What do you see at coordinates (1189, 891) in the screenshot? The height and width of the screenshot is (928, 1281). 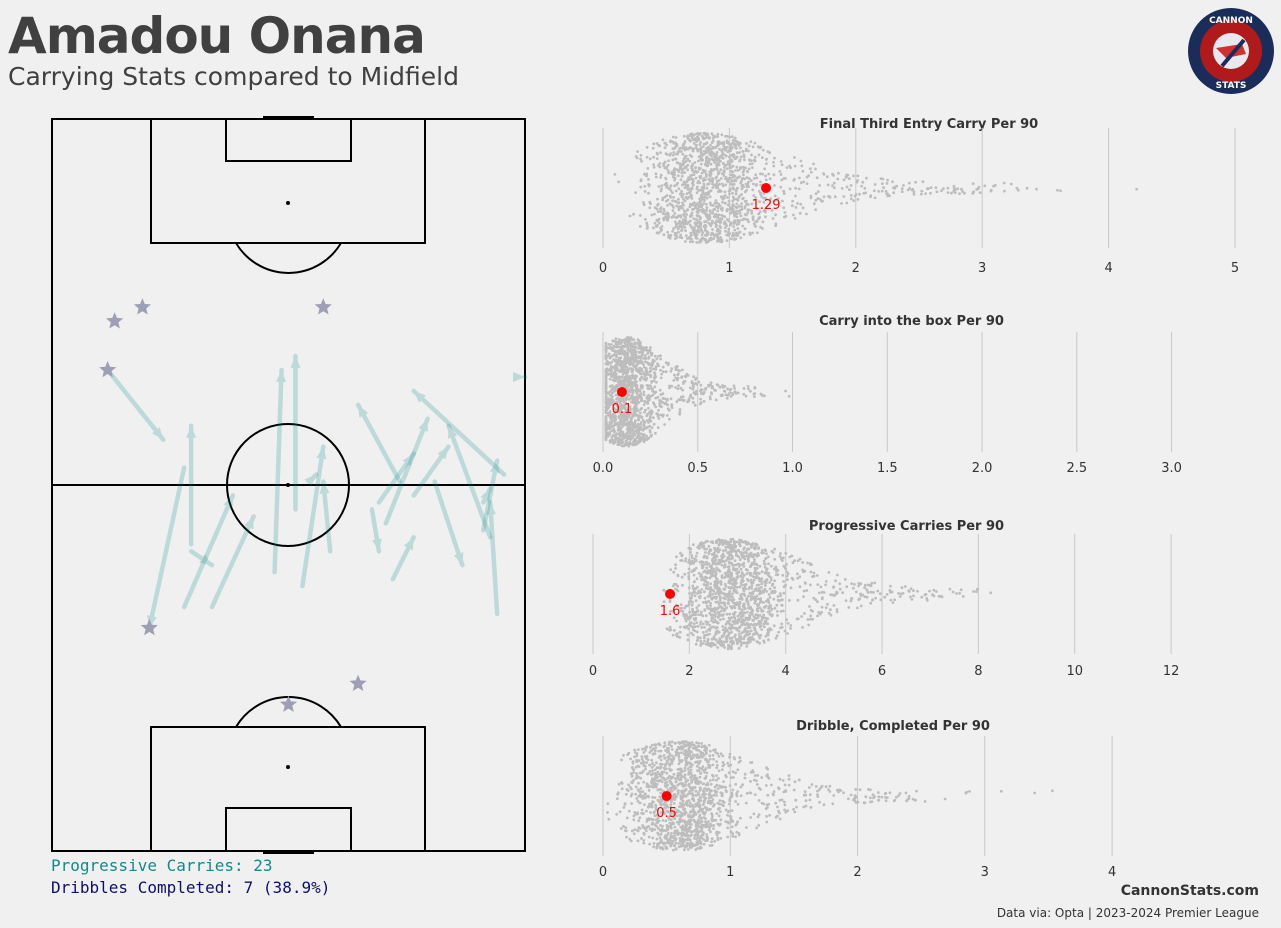 I see `footer-site: CannonStats.com` at bounding box center [1189, 891].